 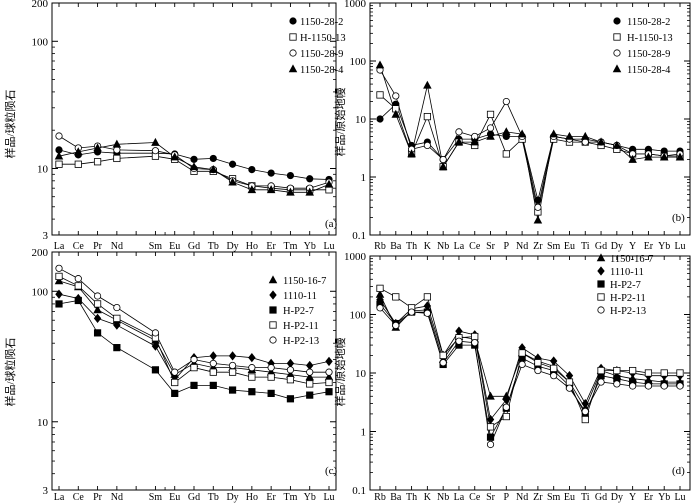 I want to click on y-axis-label: 样品/原始地幔, so click(x=340, y=371).